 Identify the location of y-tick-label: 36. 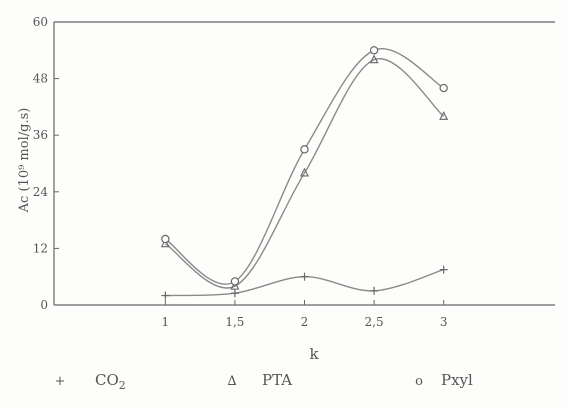
(40, 135).